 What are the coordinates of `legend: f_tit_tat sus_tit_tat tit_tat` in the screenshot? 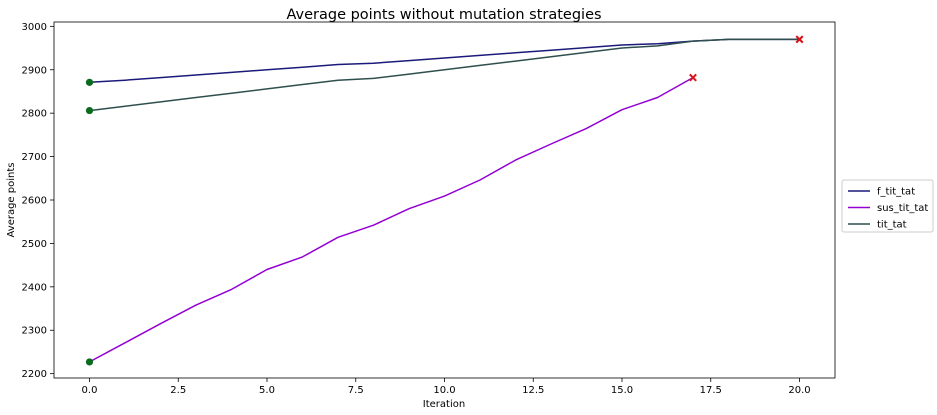 It's located at (887, 206).